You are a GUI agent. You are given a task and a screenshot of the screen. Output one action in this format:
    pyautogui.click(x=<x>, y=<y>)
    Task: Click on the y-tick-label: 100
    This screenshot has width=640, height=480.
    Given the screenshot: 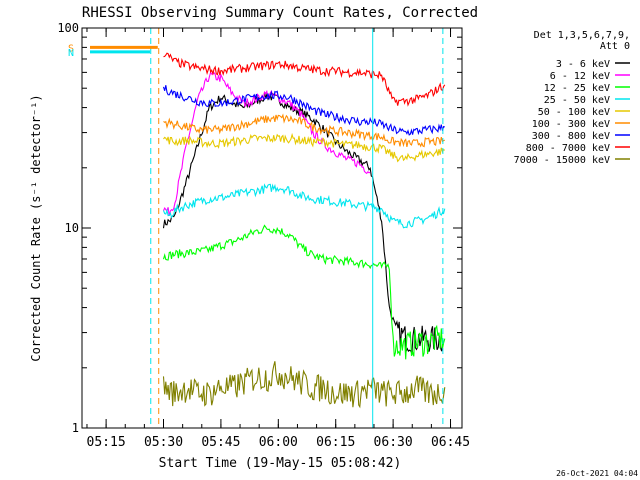 What is the action you would take?
    pyautogui.click(x=68, y=28)
    